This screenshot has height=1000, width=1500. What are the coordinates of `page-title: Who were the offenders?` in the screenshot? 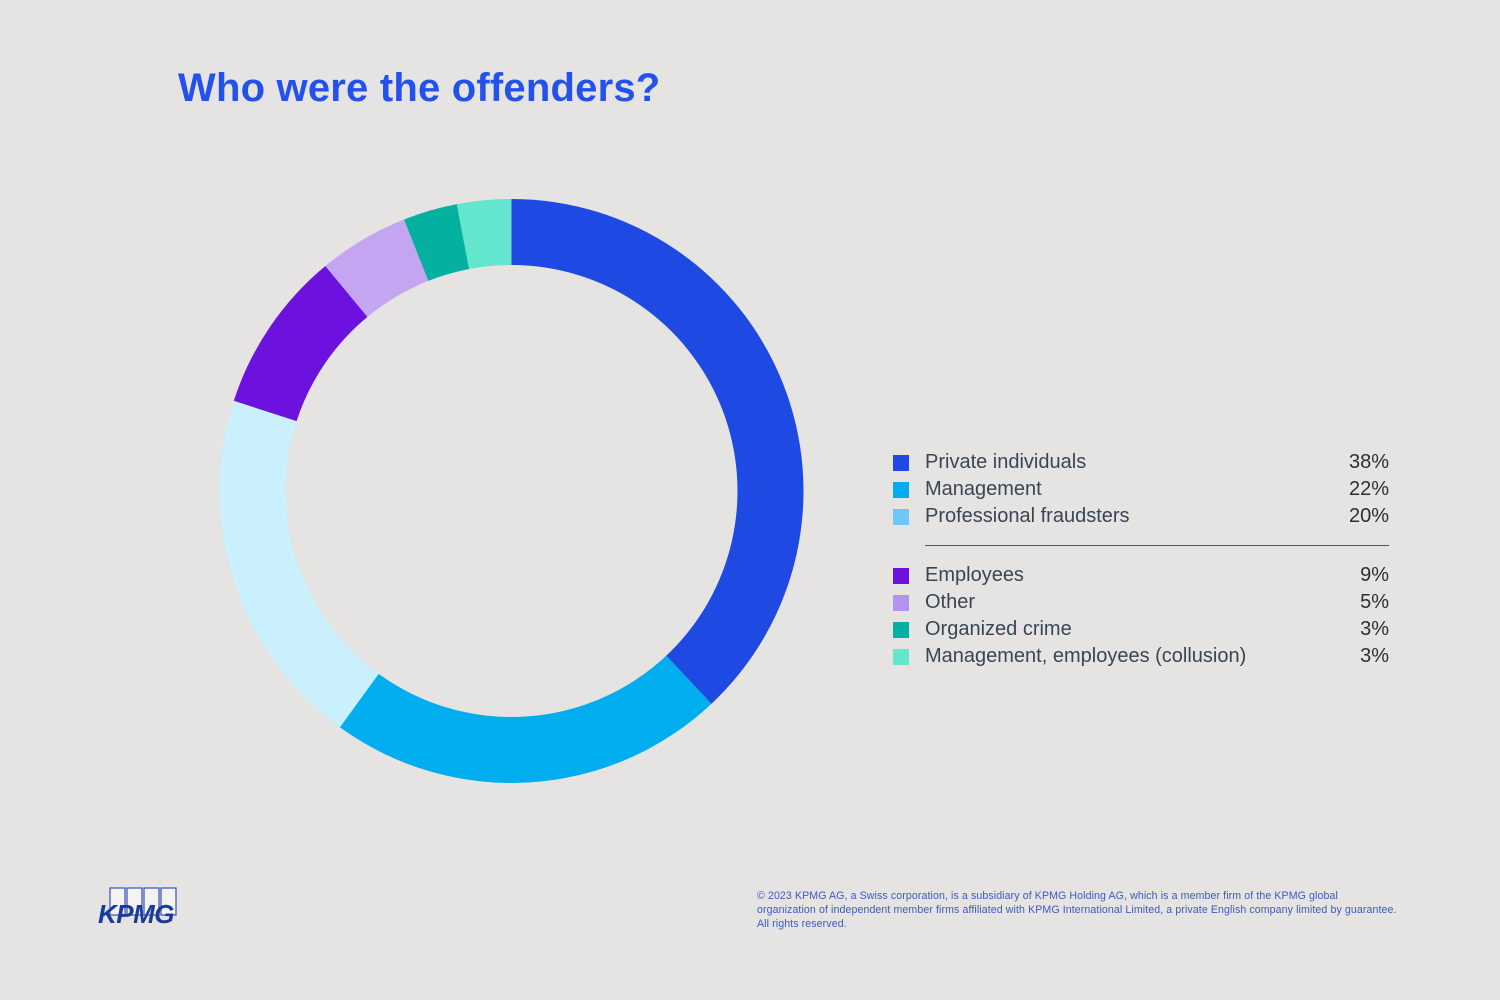 It's located at (419, 88).